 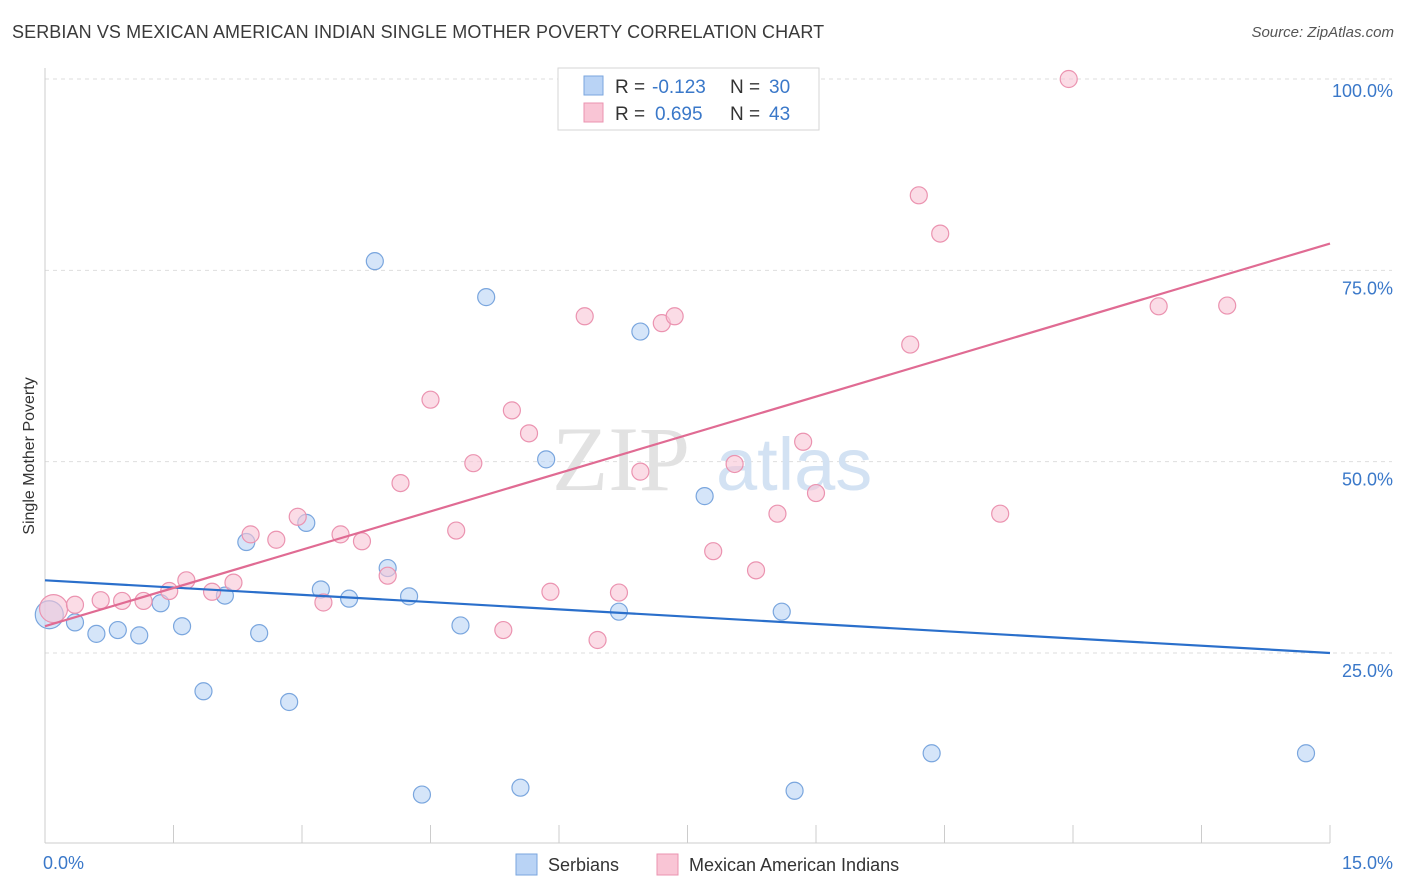 What do you see at coordinates (29, 455) in the screenshot?
I see `y-axis-label: Single Mother Poverty` at bounding box center [29, 455].